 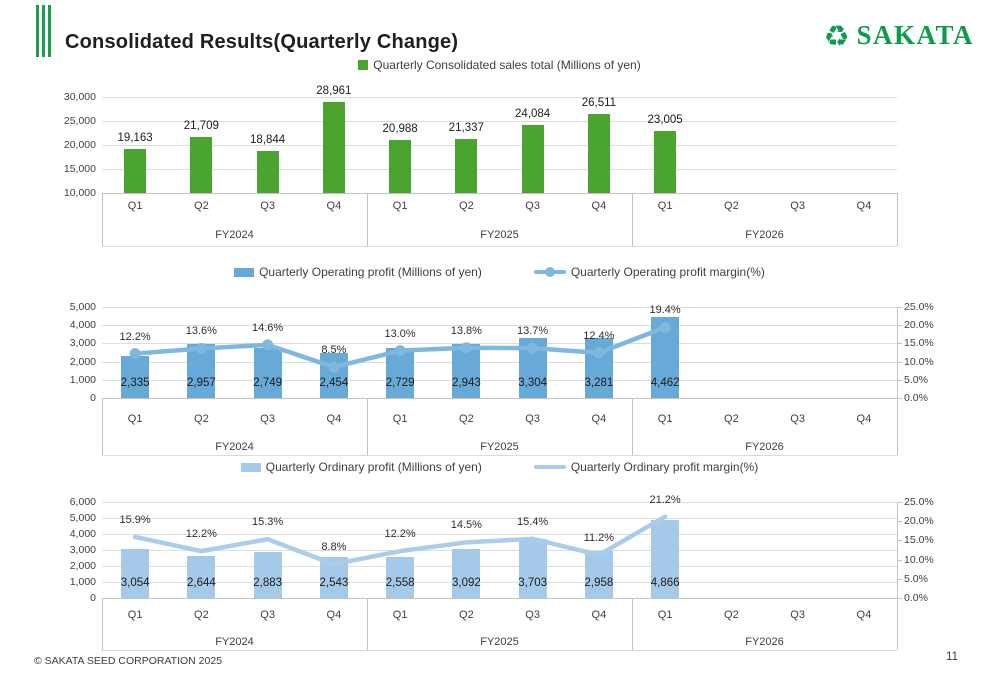 What do you see at coordinates (201, 383) in the screenshot?
I see `bar-value-label: 2,957` at bounding box center [201, 383].